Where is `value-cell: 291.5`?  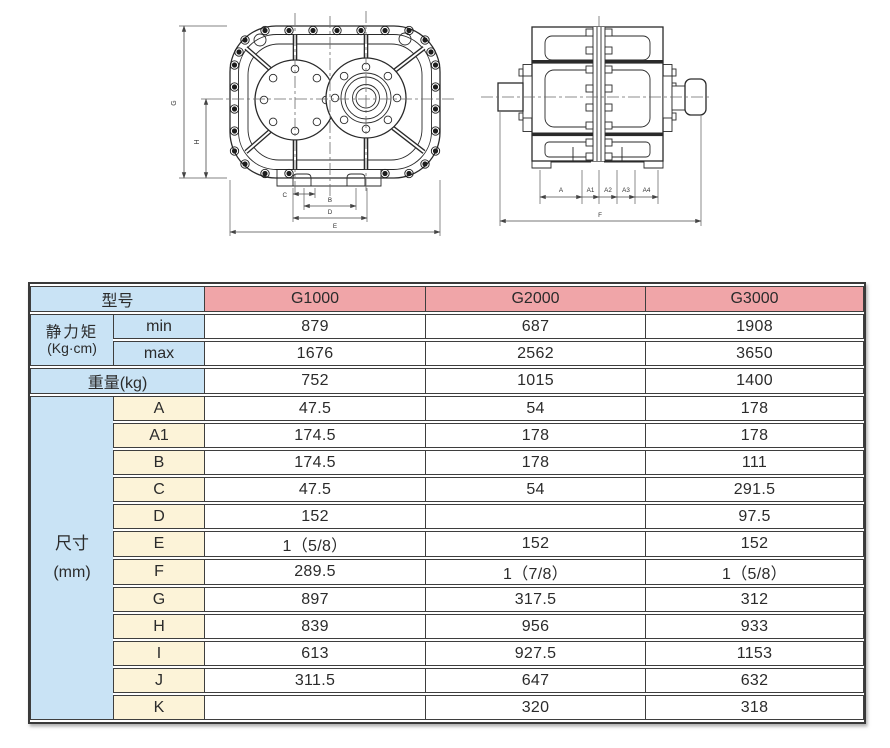
value-cell: 291.5 is located at coordinates (755, 489).